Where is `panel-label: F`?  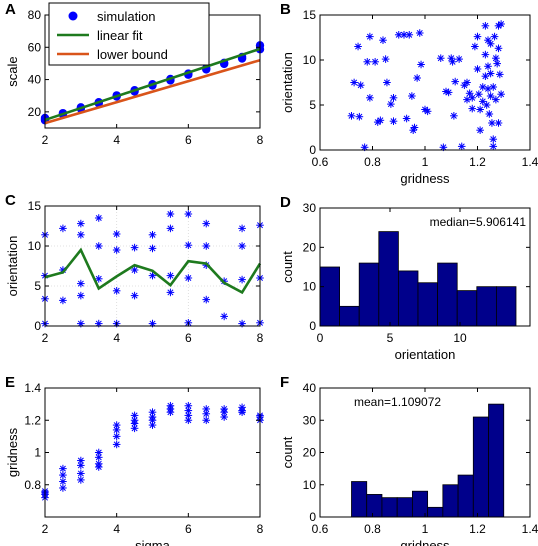
panel-label: F is located at coordinates (284, 382).